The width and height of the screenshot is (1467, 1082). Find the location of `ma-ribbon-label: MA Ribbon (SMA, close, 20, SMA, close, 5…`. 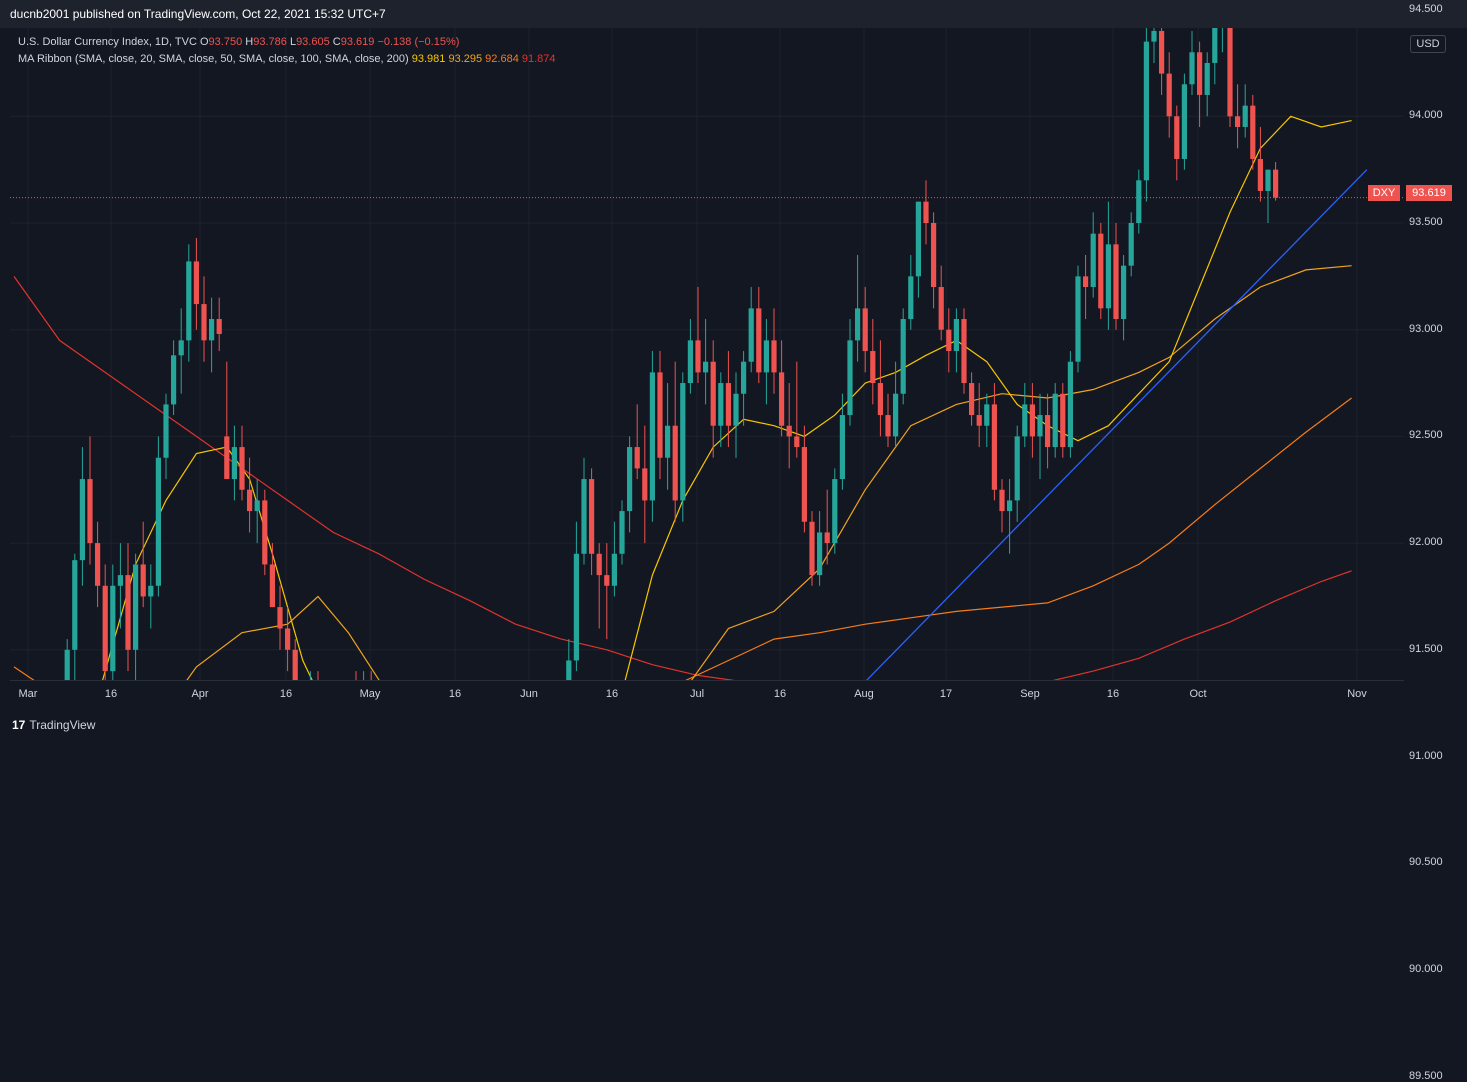

ma-ribbon-label: MA Ribbon (SMA, close, 20, SMA, close, 5… is located at coordinates (213, 59).